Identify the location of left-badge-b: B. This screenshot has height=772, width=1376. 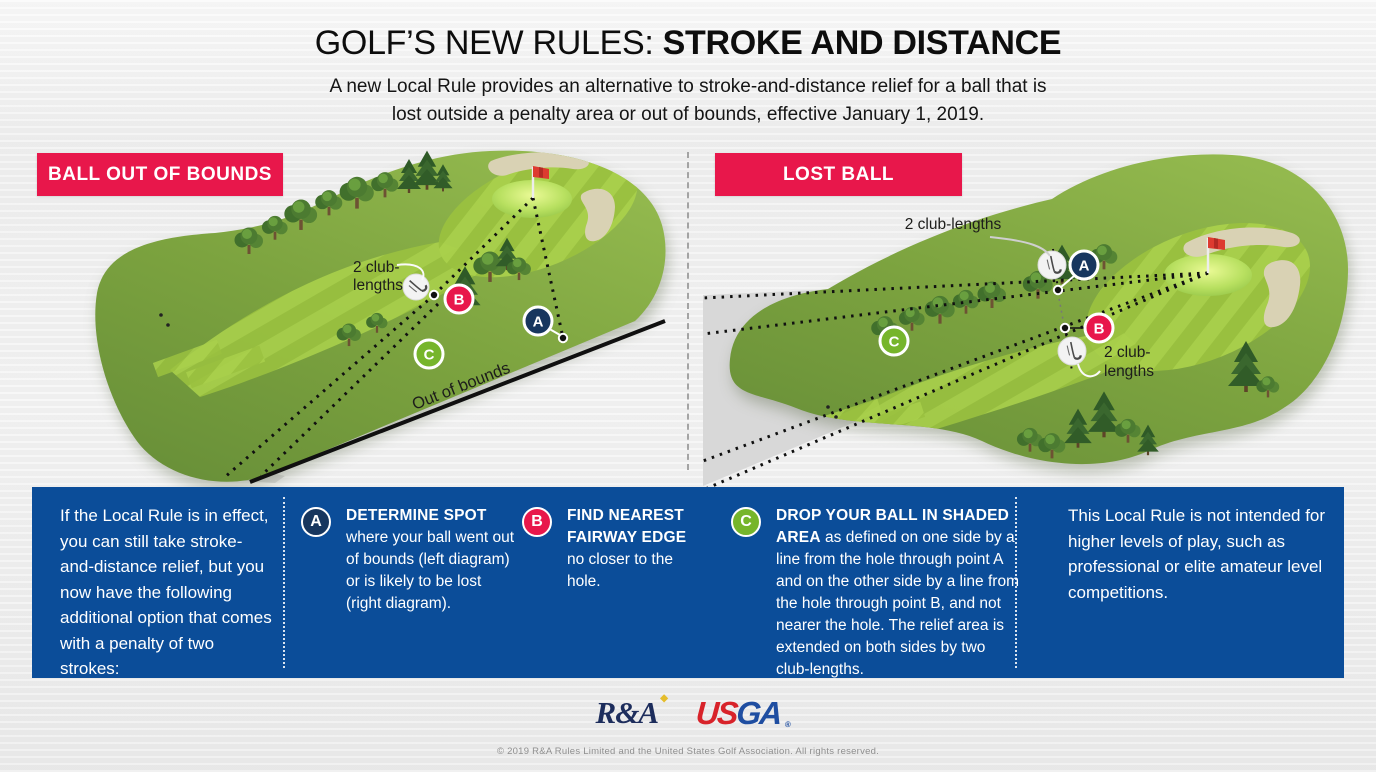
(459, 299).